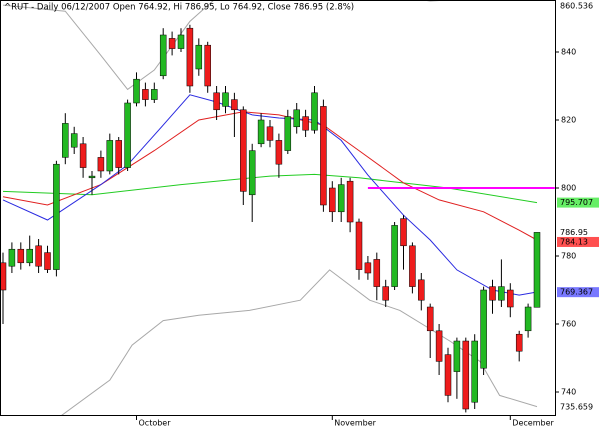 Image resolution: width=600 pixels, height=428 pixels. Describe the element at coordinates (574, 241) in the screenshot. I see `price-label: 784.13` at that location.